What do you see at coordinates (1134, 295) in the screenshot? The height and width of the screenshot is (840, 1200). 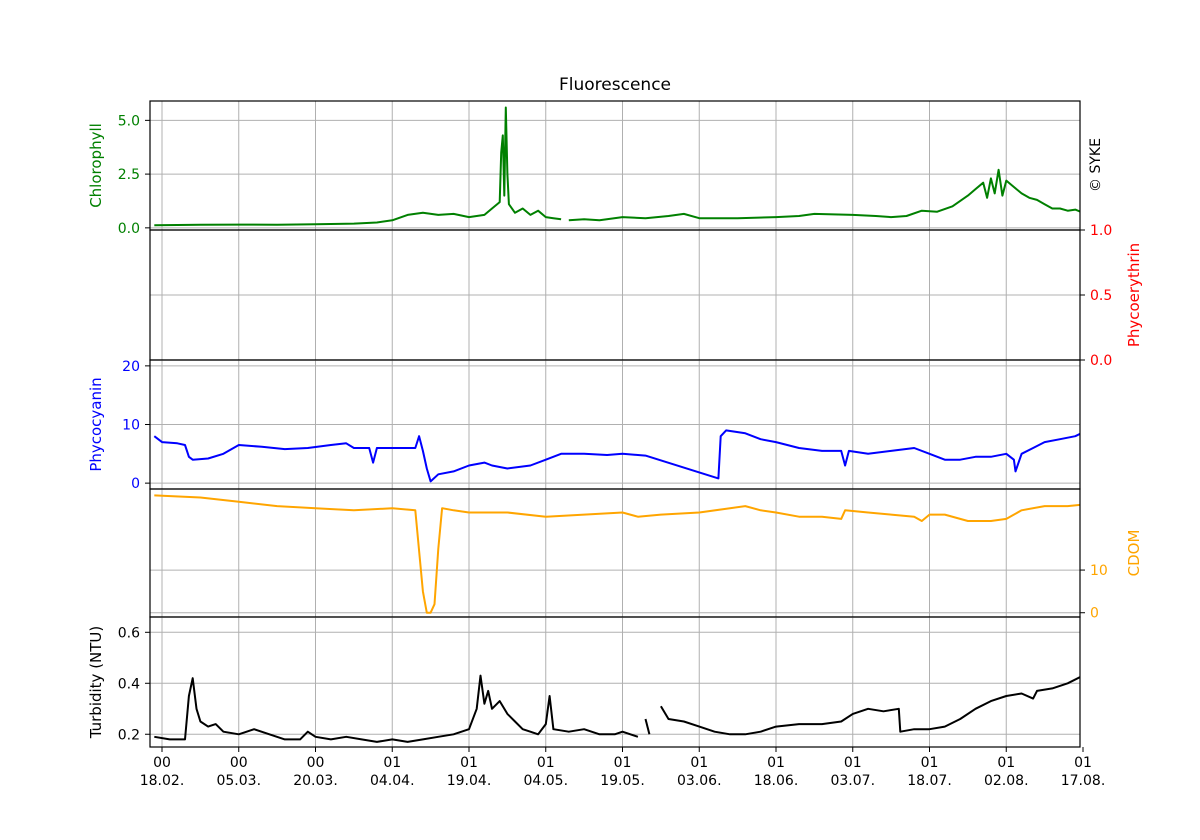 I see `y-axis-label-phycoerythrin: Phycoerythrin` at bounding box center [1134, 295].